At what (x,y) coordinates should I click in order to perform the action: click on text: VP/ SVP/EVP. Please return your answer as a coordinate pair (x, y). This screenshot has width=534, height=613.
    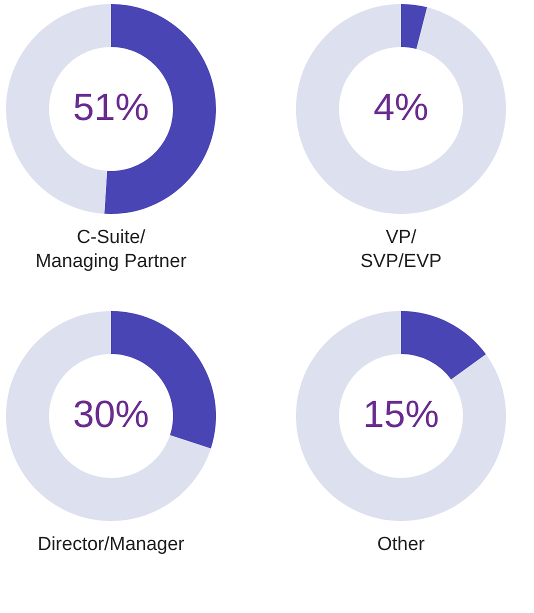
    Looking at the image, I should click on (401, 249).